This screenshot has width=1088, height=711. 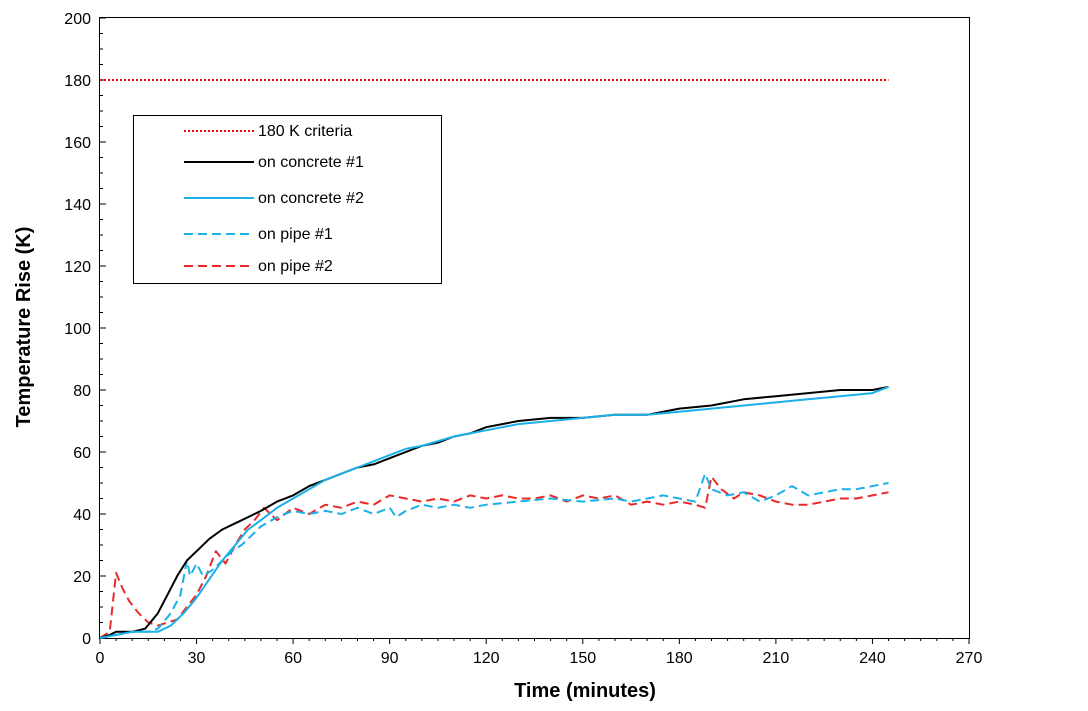 I want to click on y-tick-label: 40, so click(x=82, y=515).